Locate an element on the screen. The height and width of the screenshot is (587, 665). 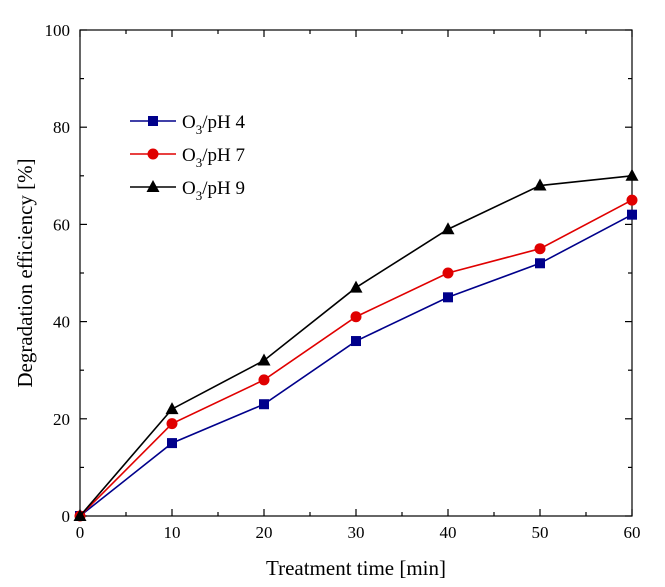
y-tick-label: 80 is located at coordinates (61, 127).